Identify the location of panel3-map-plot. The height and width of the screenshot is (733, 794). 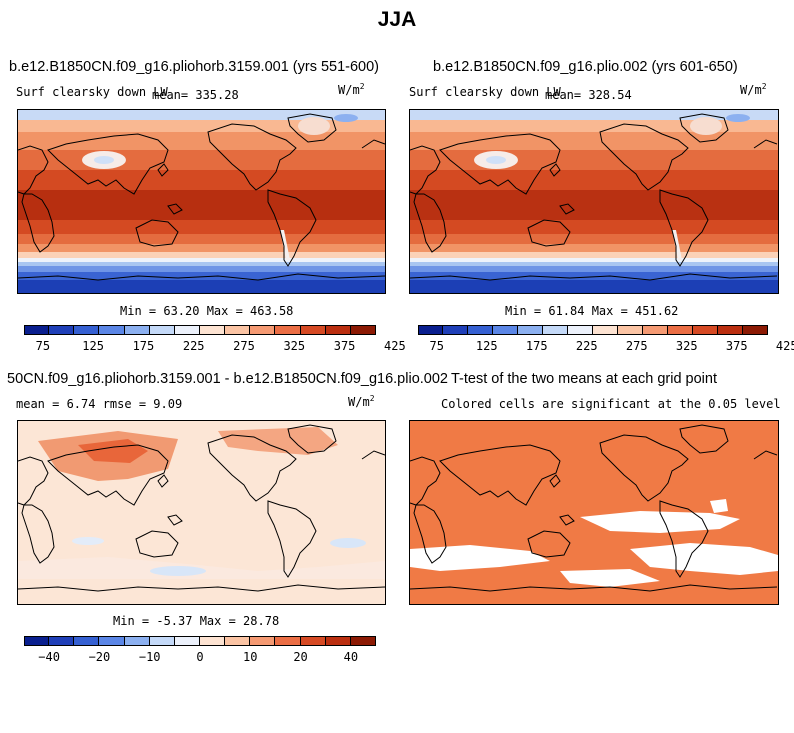
(201, 512).